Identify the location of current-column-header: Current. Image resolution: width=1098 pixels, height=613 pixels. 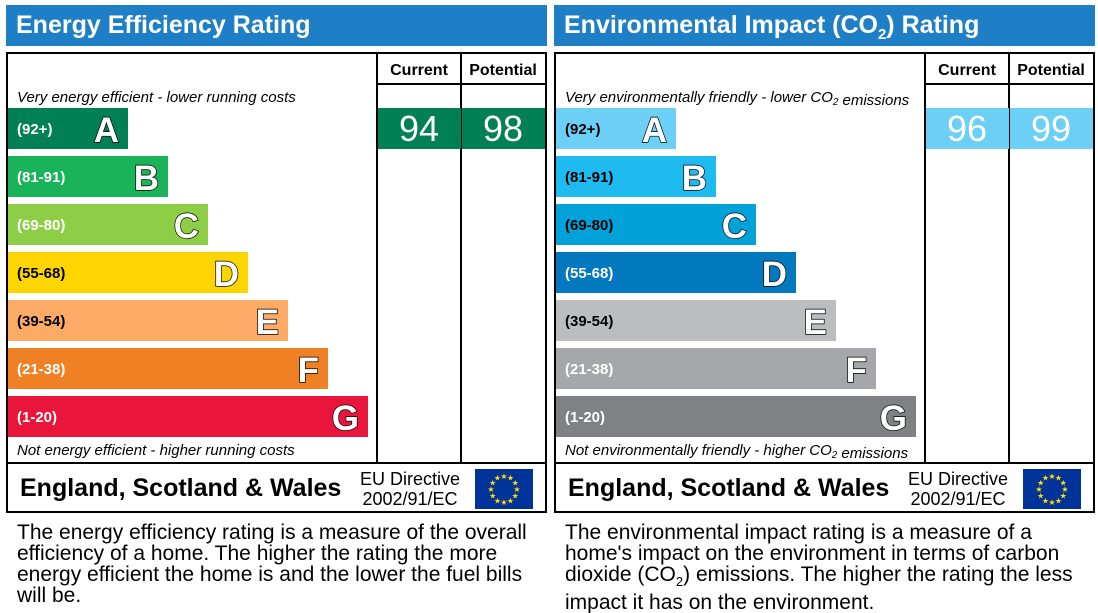
(967, 70).